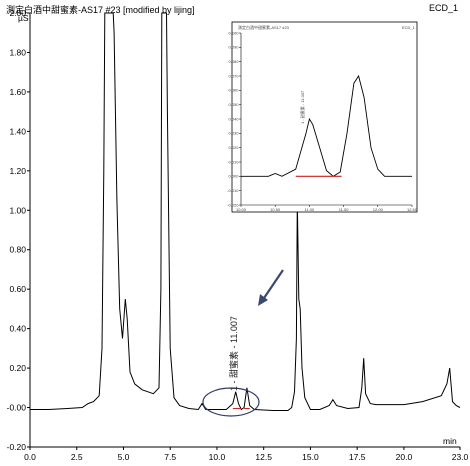 This screenshot has width=470, height=466. Describe the element at coordinates (450, 441) in the screenshot. I see `x-unit-label: min` at that location.